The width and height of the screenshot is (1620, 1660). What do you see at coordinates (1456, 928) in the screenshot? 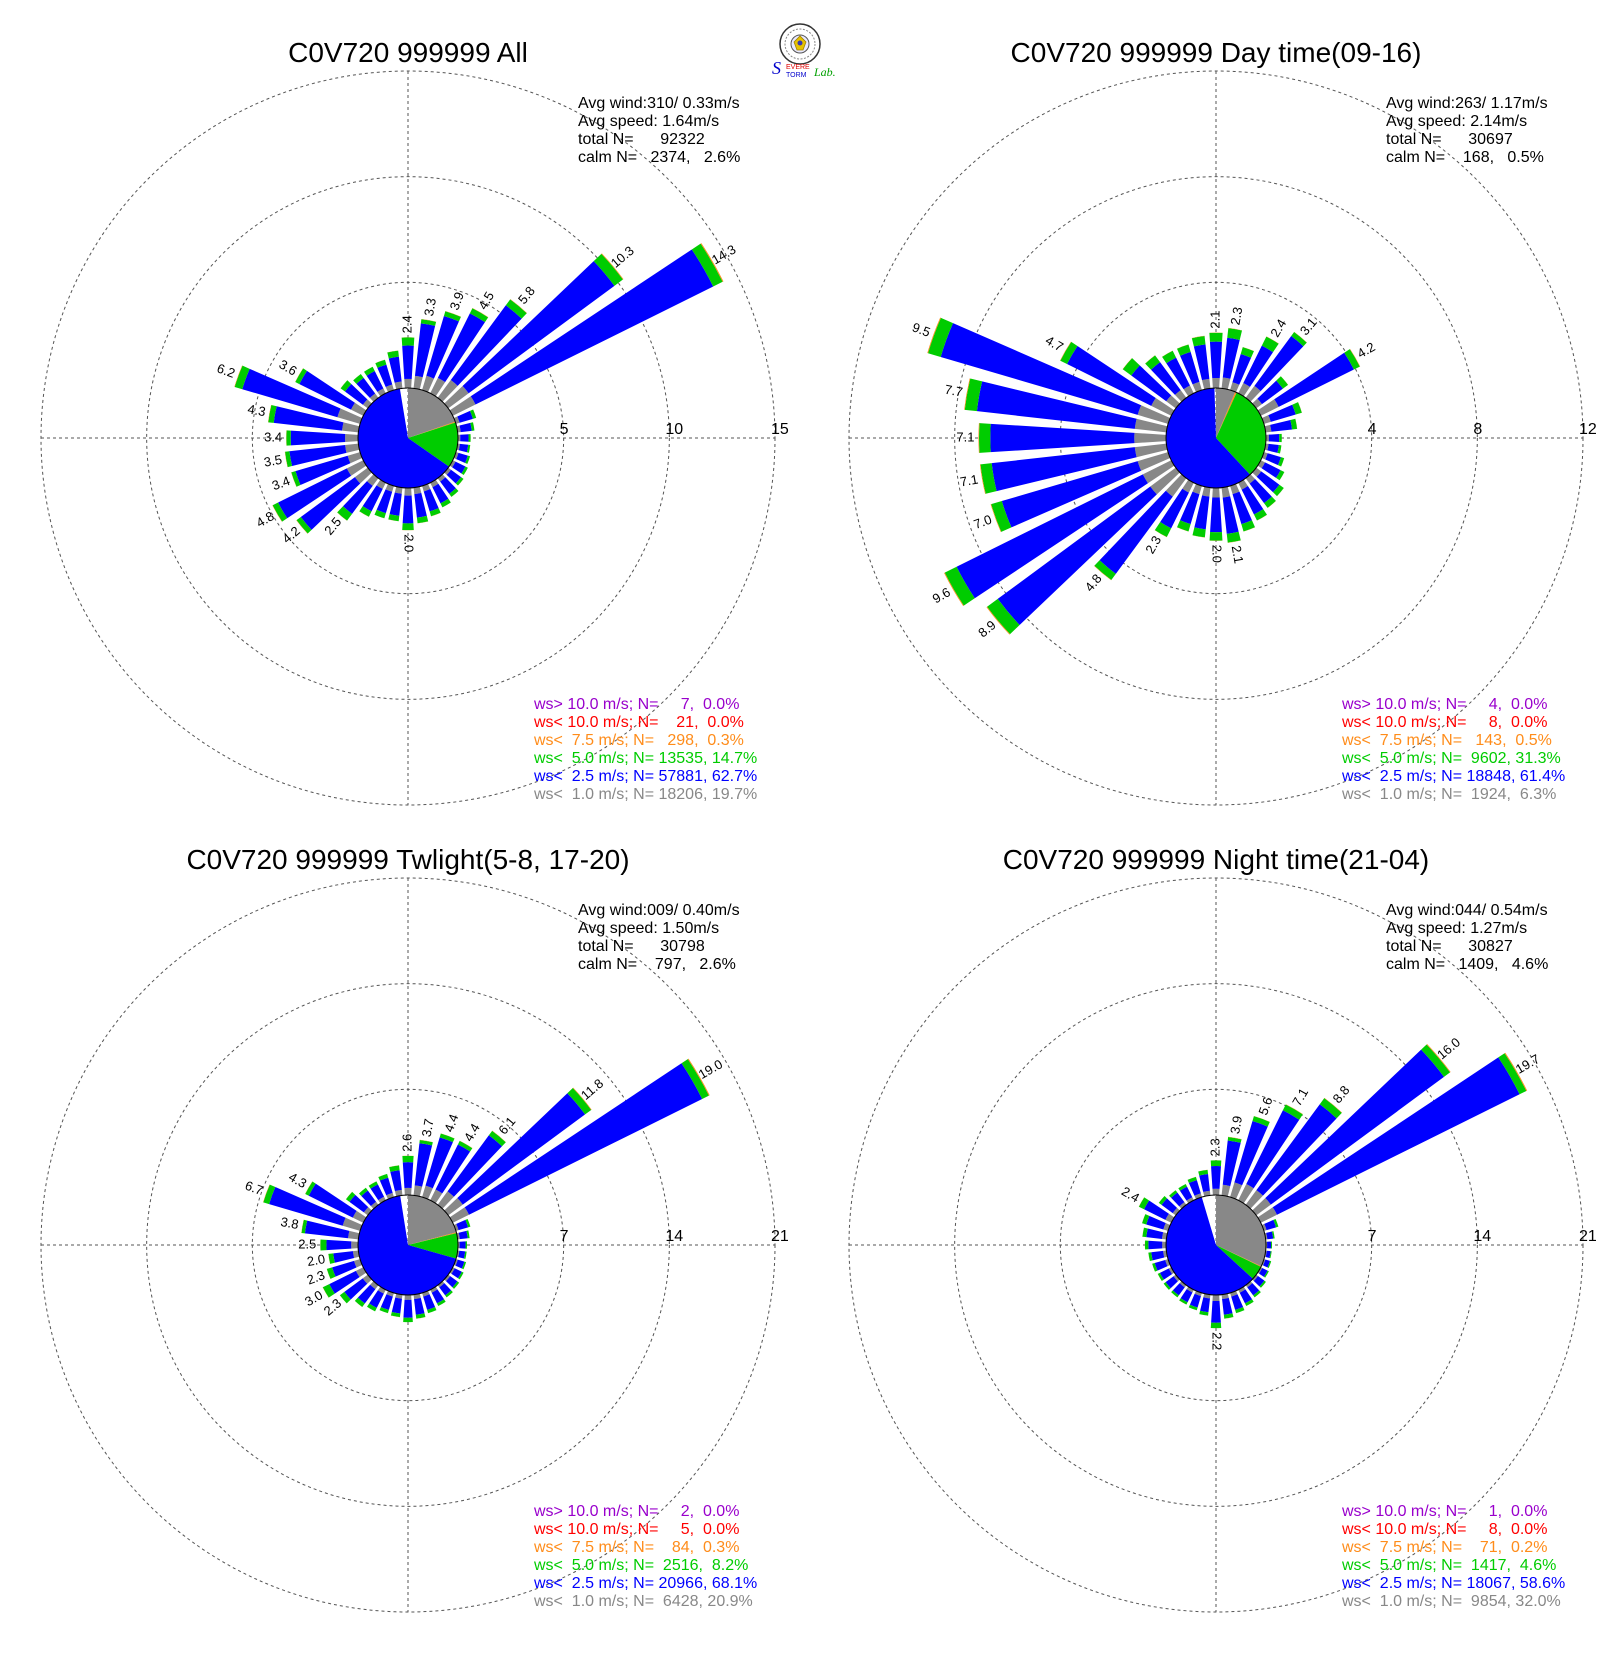
I see `stats-line: Avg speed: 1.27m/s` at bounding box center [1456, 928].